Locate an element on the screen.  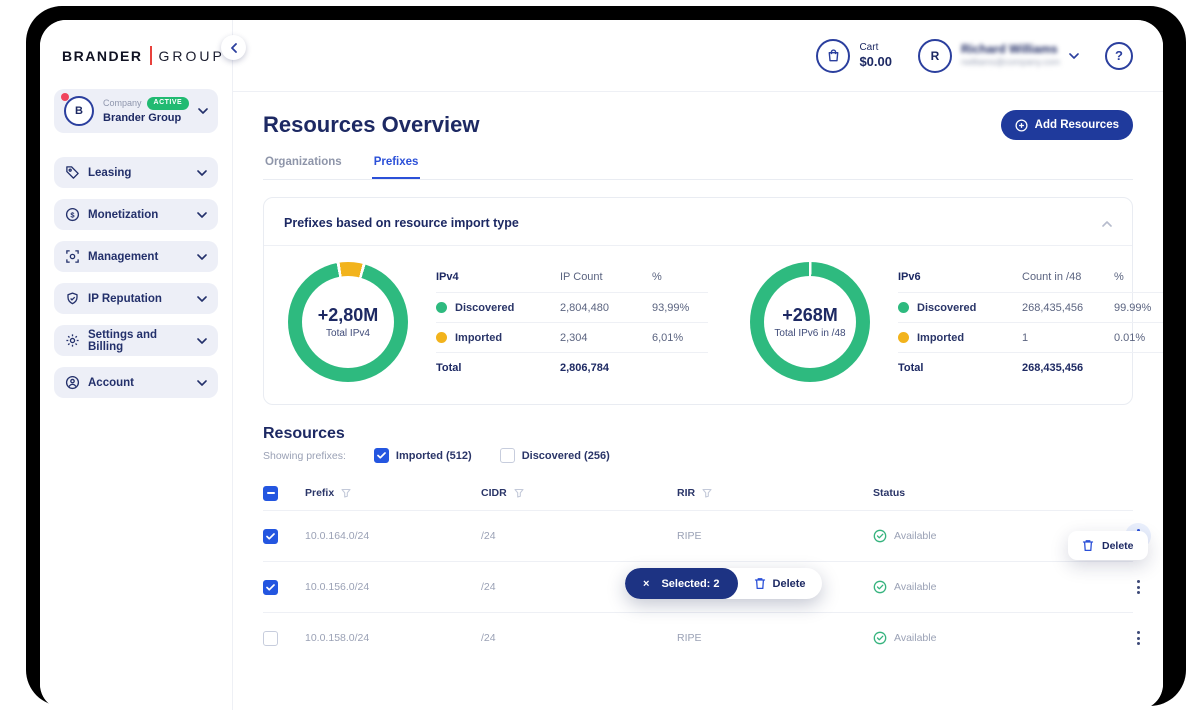
notification-dot is located at coordinates (65, 97).